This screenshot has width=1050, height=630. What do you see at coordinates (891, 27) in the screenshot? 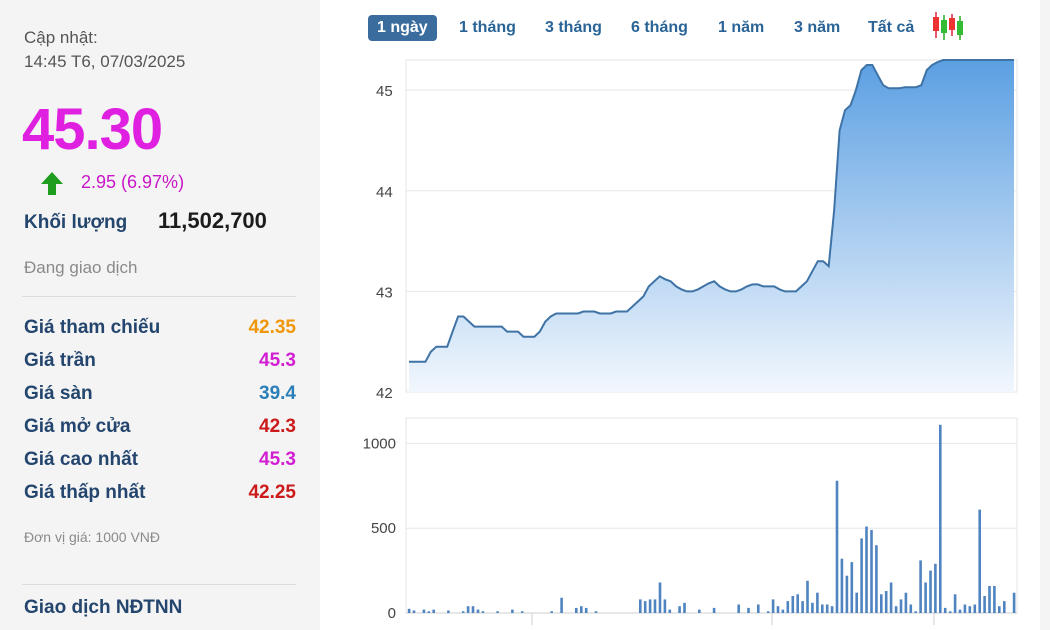
I see `tab-all: Tất cả` at bounding box center [891, 27].